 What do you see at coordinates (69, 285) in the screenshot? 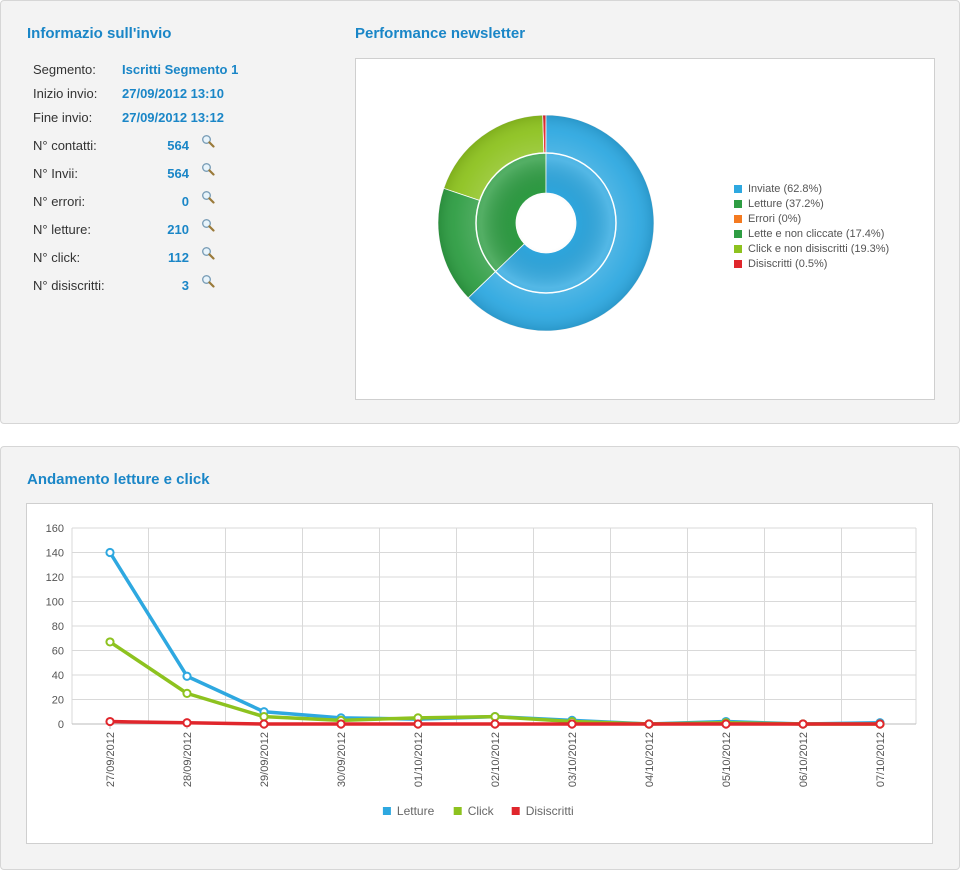
I see `info-label: N° disiscritti:` at bounding box center [69, 285].